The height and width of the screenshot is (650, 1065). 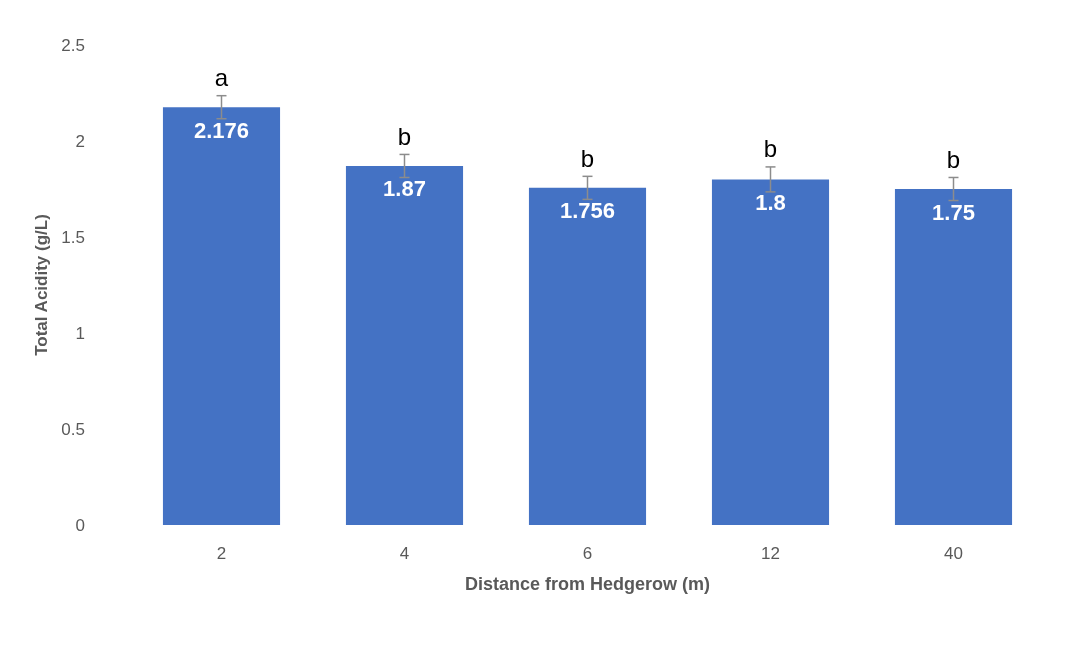 I want to click on y-tick-label: 1, so click(x=80, y=333).